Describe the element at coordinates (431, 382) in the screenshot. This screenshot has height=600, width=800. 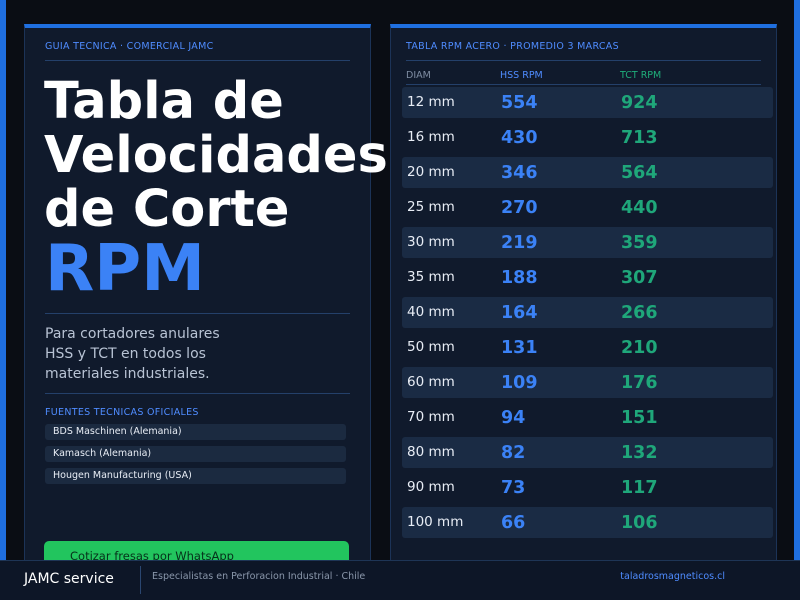
I see `diameter-cell: 60 mm` at that location.